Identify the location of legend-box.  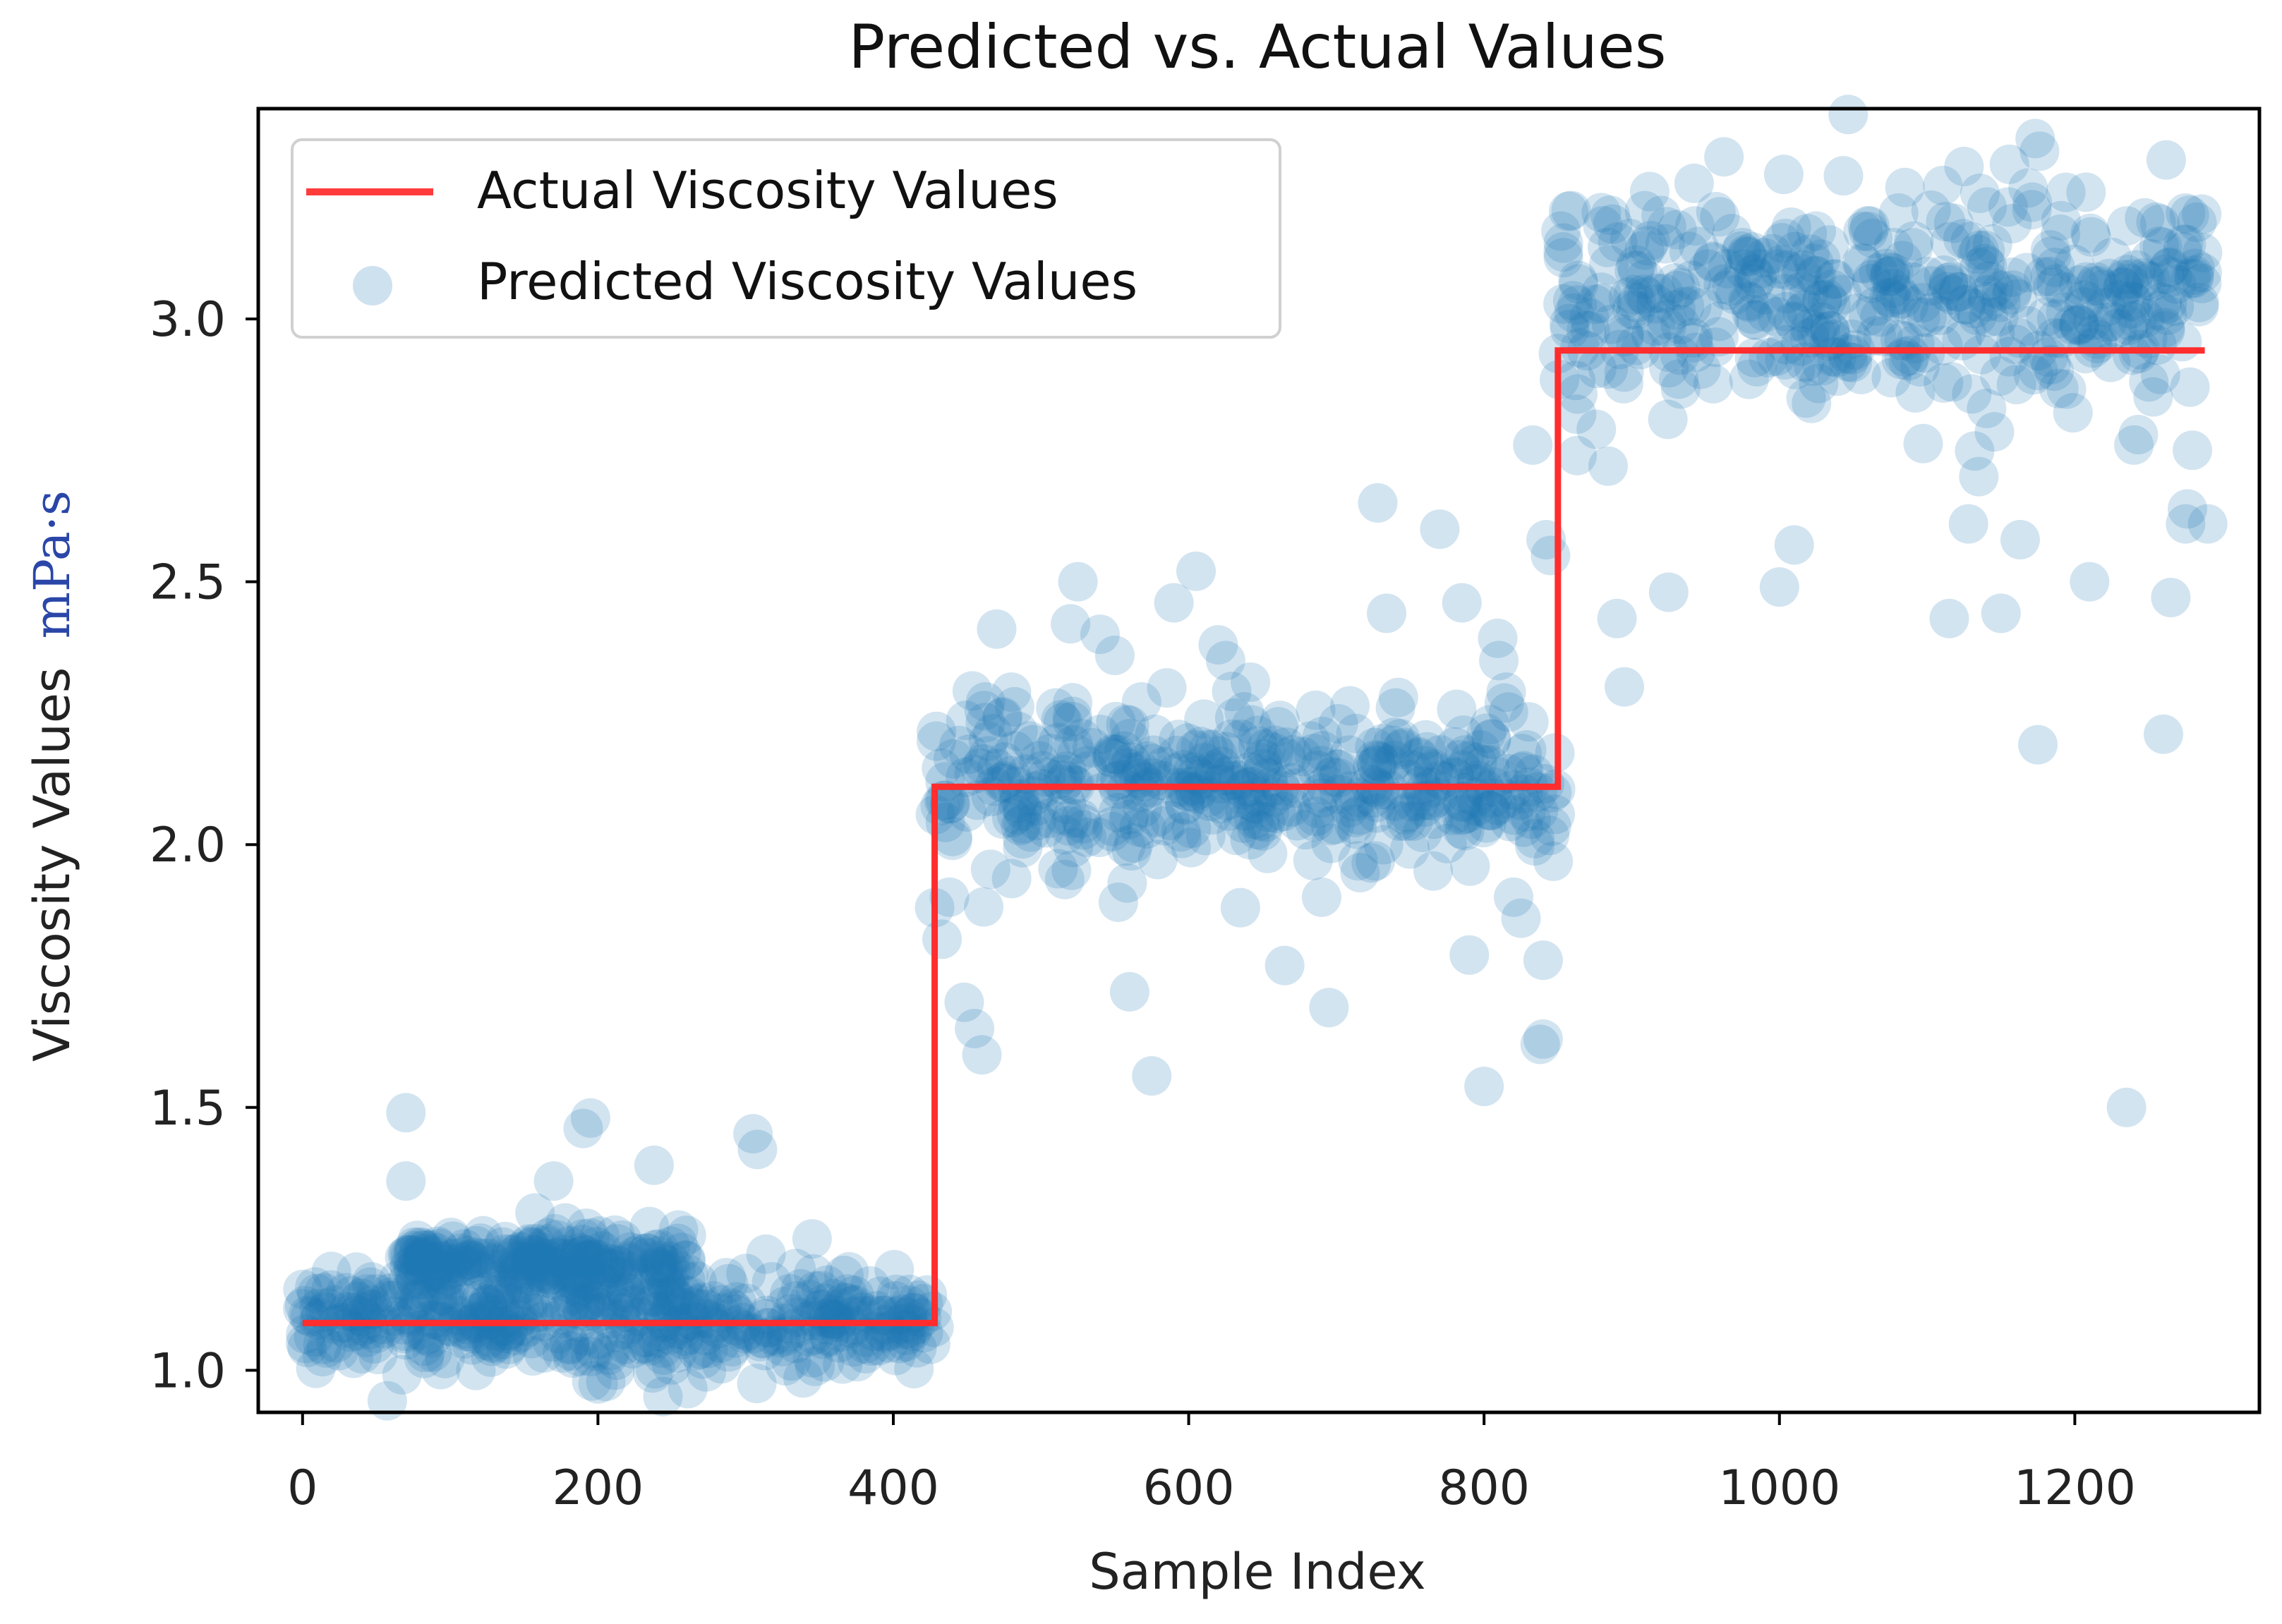
(786, 239).